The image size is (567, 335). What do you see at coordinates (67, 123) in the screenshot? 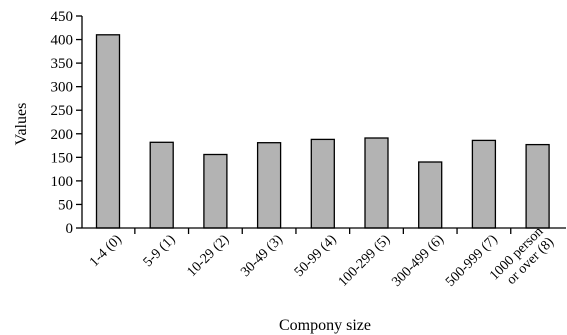
I see `y-axis: 0 50 100 150 200 250 300 350 400 450` at bounding box center [67, 123].